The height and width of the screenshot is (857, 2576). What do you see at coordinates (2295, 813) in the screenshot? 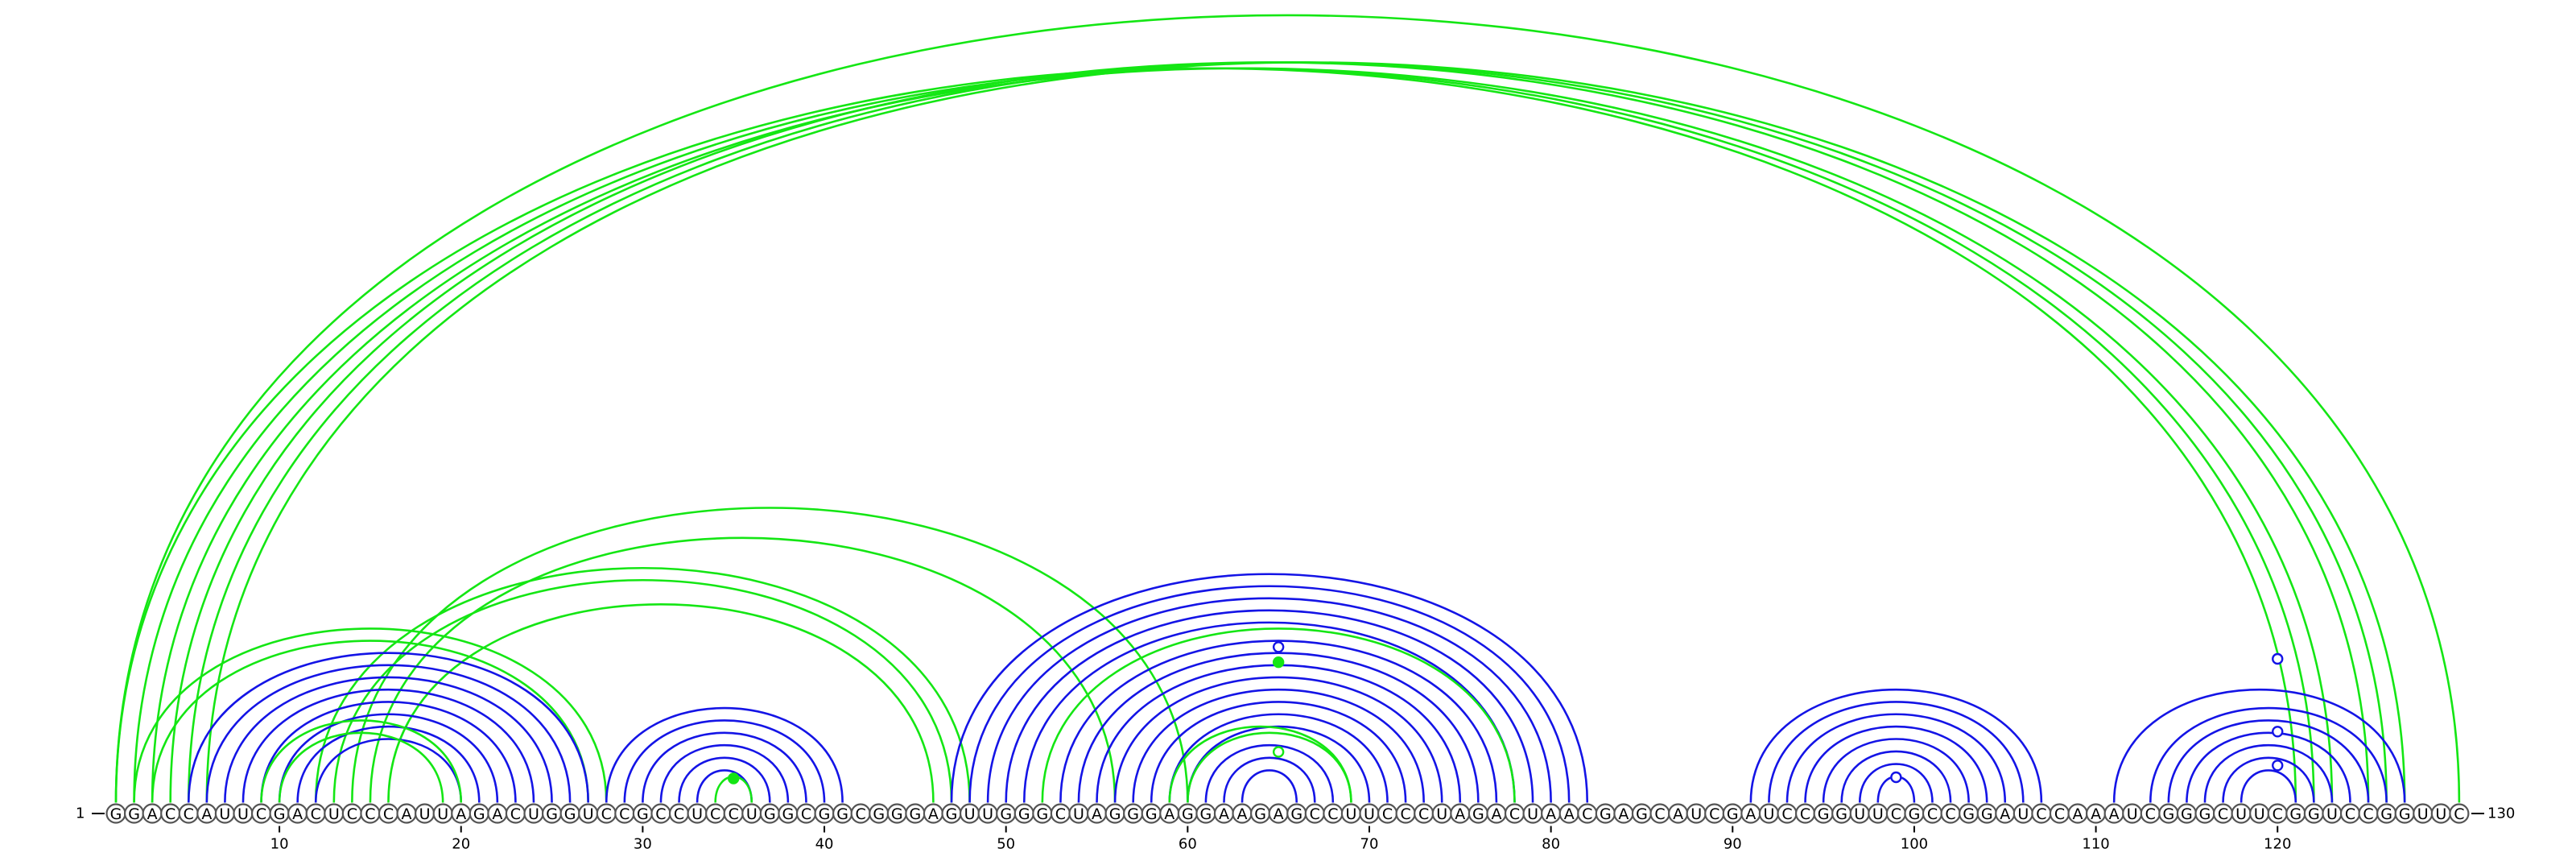
I see `nucleotide-121: G` at bounding box center [2295, 813].